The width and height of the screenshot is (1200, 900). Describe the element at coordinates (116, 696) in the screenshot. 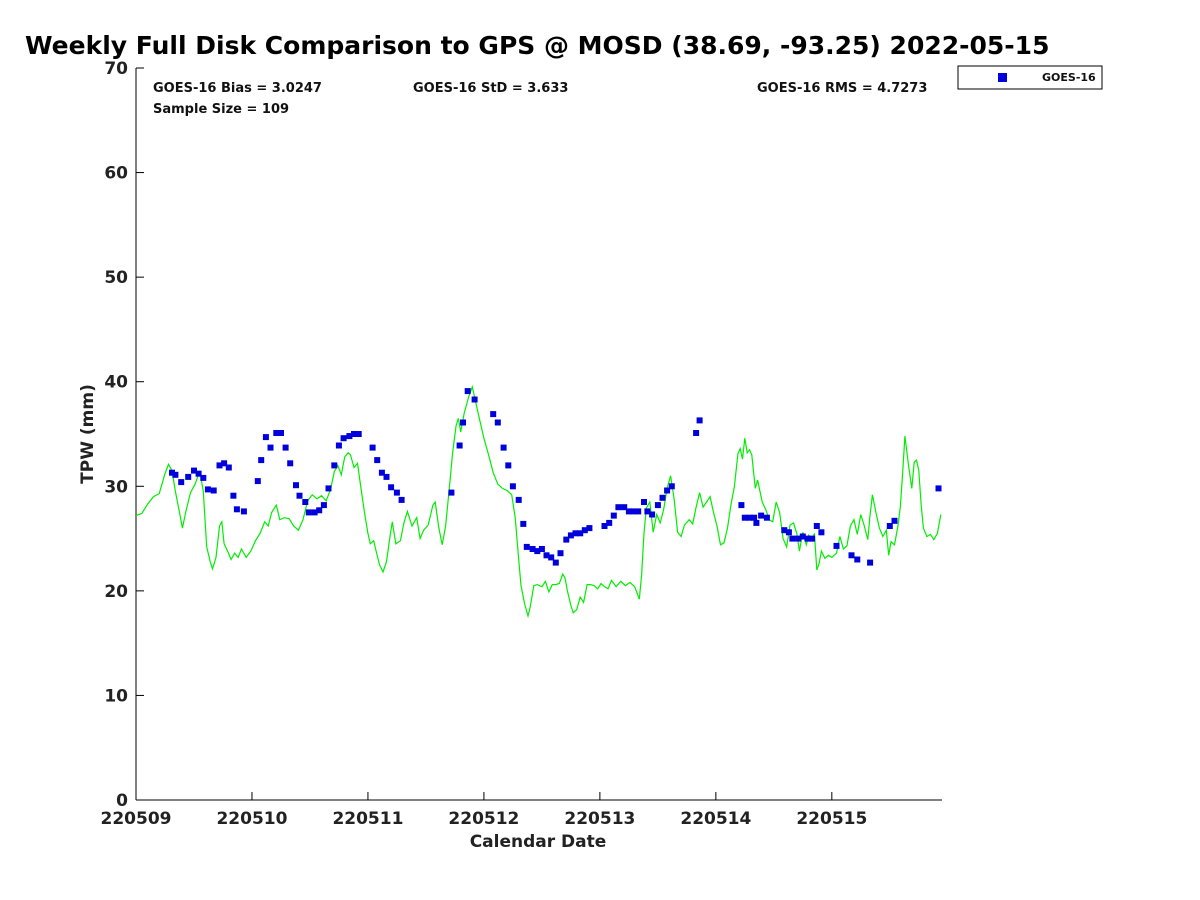

I see `y-tick-label: 10` at that location.